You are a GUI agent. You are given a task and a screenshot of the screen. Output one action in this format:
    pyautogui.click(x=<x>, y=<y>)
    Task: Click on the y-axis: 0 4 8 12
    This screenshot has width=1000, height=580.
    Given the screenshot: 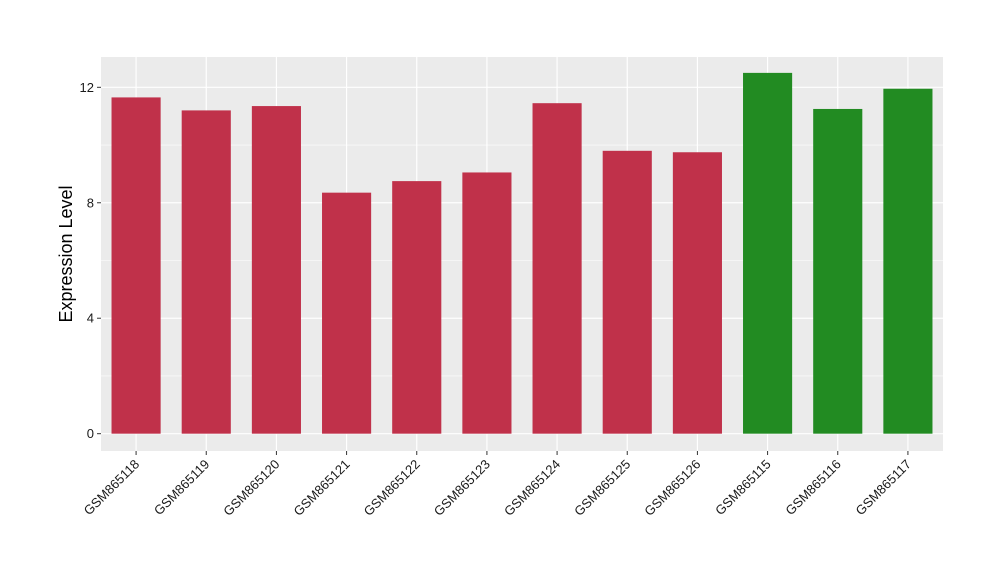 What is the action you would take?
    pyautogui.click(x=90, y=260)
    